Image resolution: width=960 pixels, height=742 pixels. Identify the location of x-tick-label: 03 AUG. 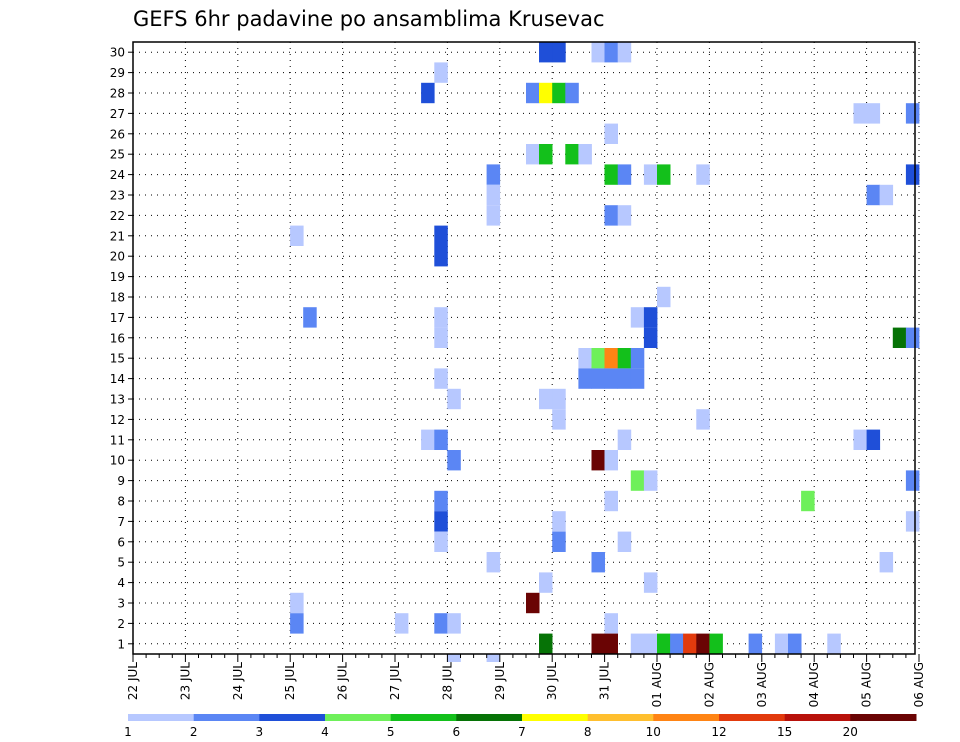
(762, 684).